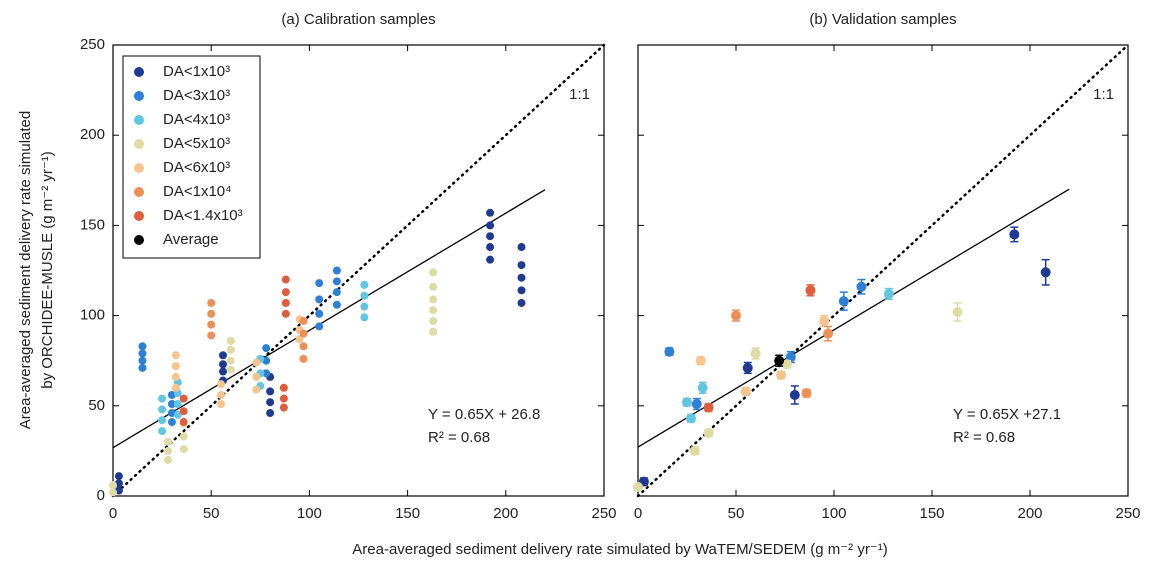  What do you see at coordinates (196, 167) in the screenshot?
I see `legend-label: DA<6x10³` at bounding box center [196, 167].